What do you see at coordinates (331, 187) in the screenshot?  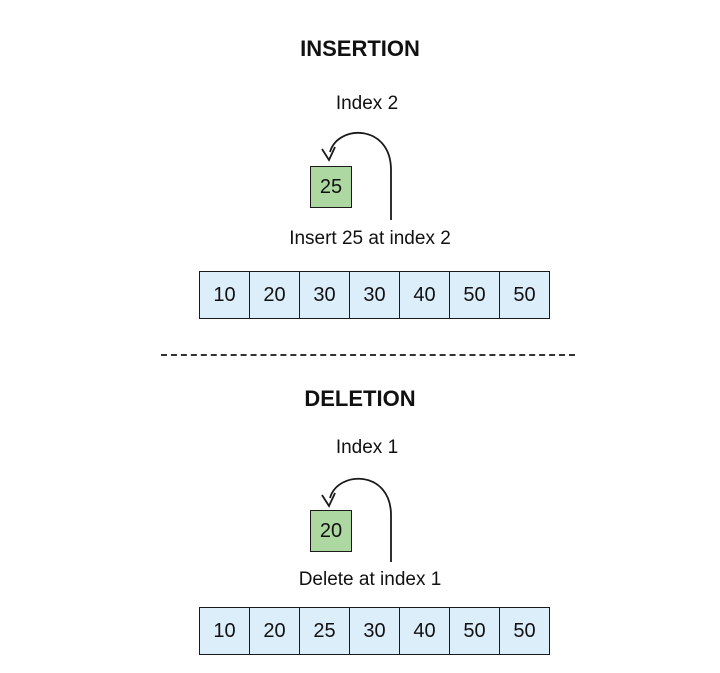 I see `insertion-element-box: 25` at bounding box center [331, 187].